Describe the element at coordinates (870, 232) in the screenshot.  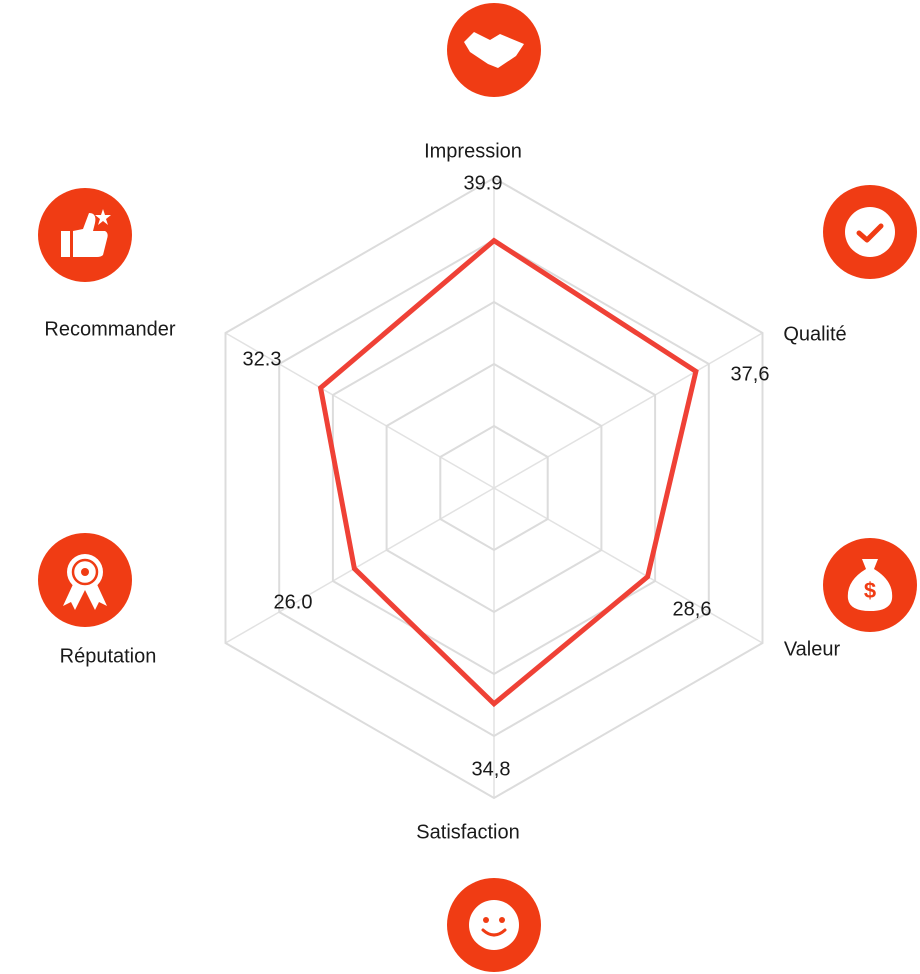
I see `icon-qualite` at that location.